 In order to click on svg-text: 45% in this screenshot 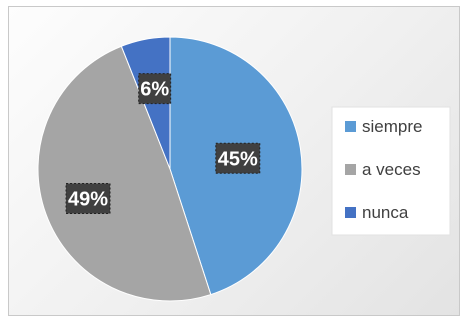, I will do `click(238, 159)`.